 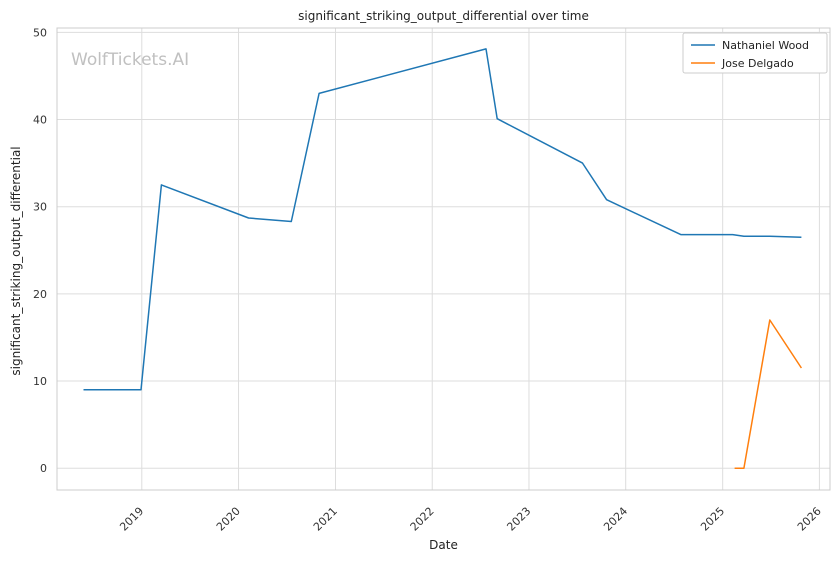 I want to click on legend: Nathaniel Wood Jose Delgado, so click(x=755, y=53).